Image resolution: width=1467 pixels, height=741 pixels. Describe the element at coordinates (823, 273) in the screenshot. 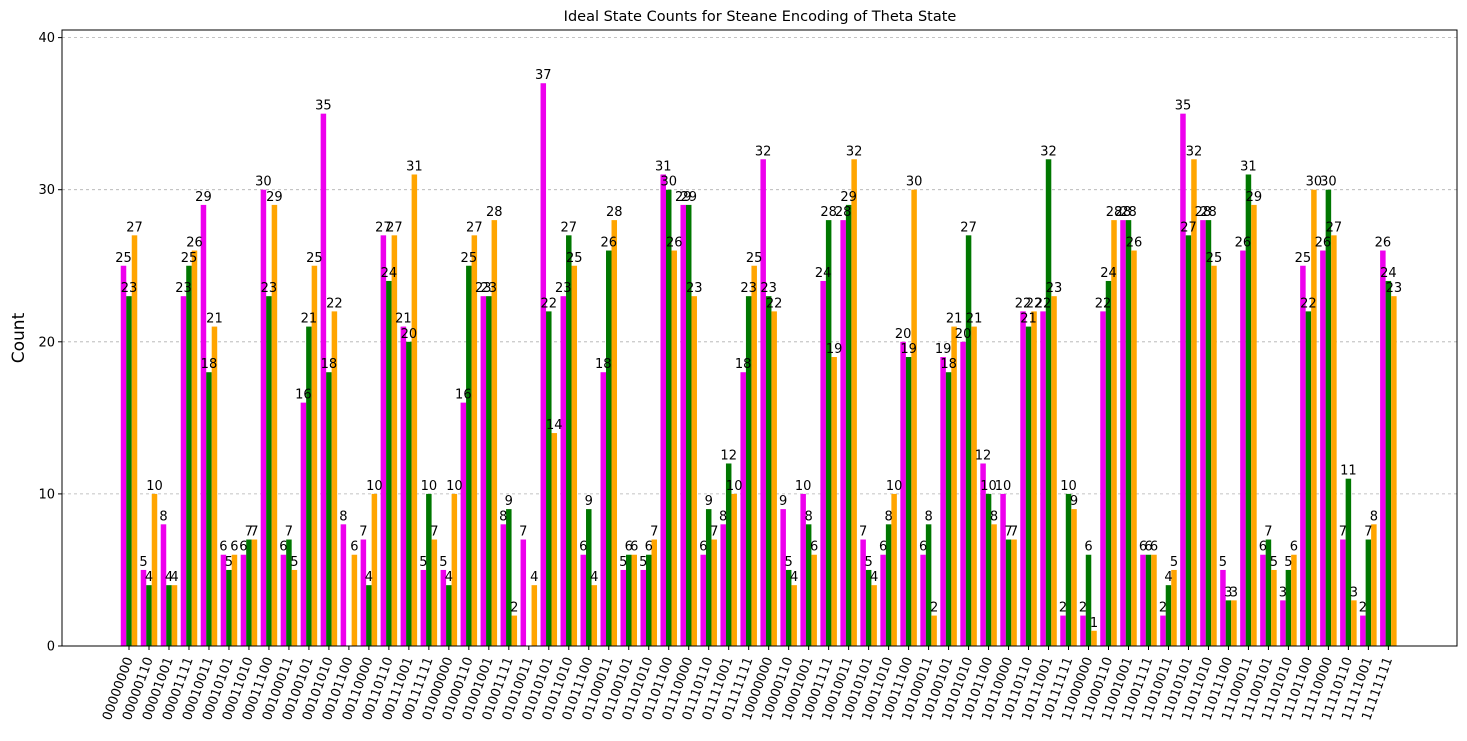

I see `bar-value-label: 24` at that location.